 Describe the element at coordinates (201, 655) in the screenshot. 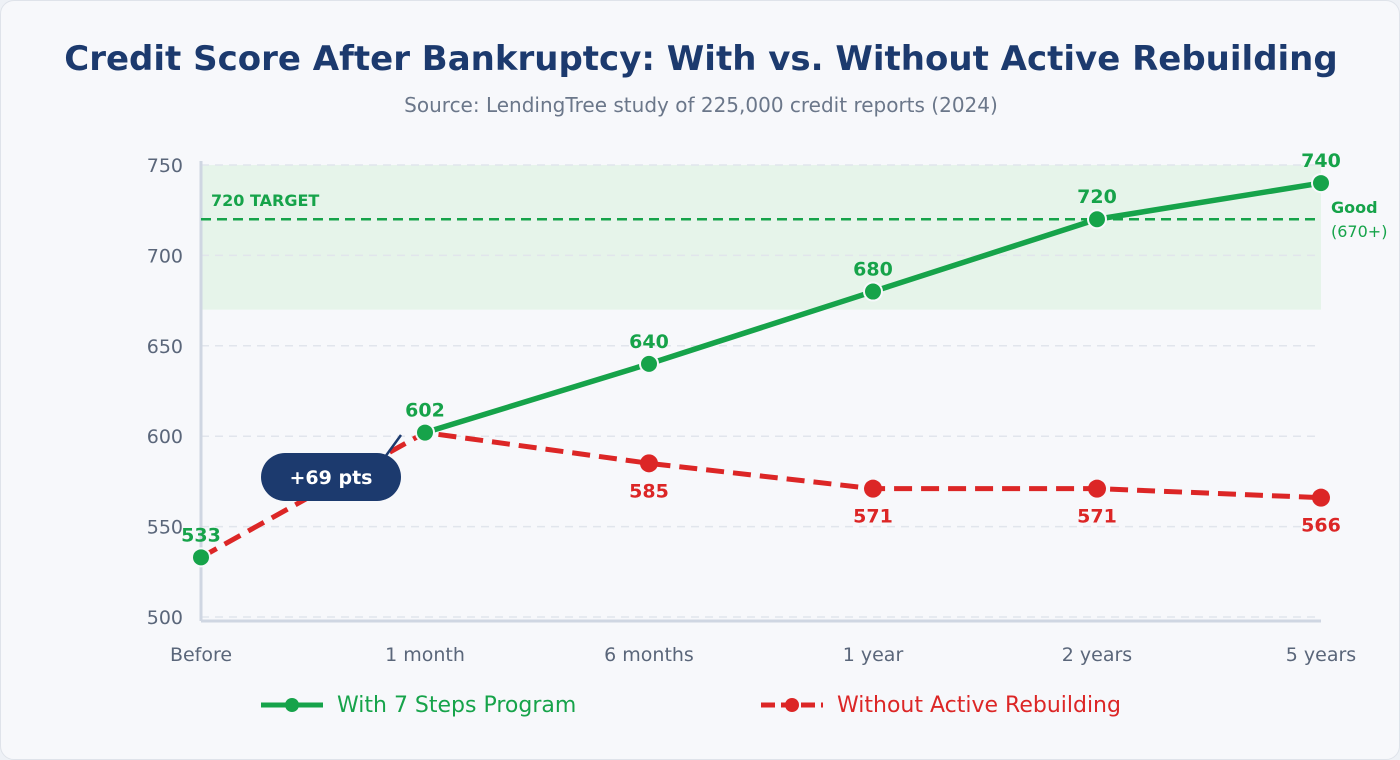

I see `x-tick-label: Before` at that location.